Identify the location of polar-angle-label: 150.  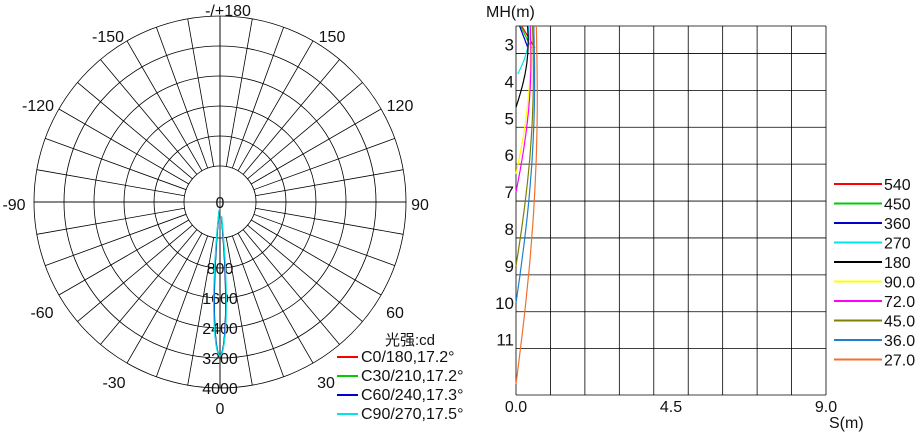
(332, 37).